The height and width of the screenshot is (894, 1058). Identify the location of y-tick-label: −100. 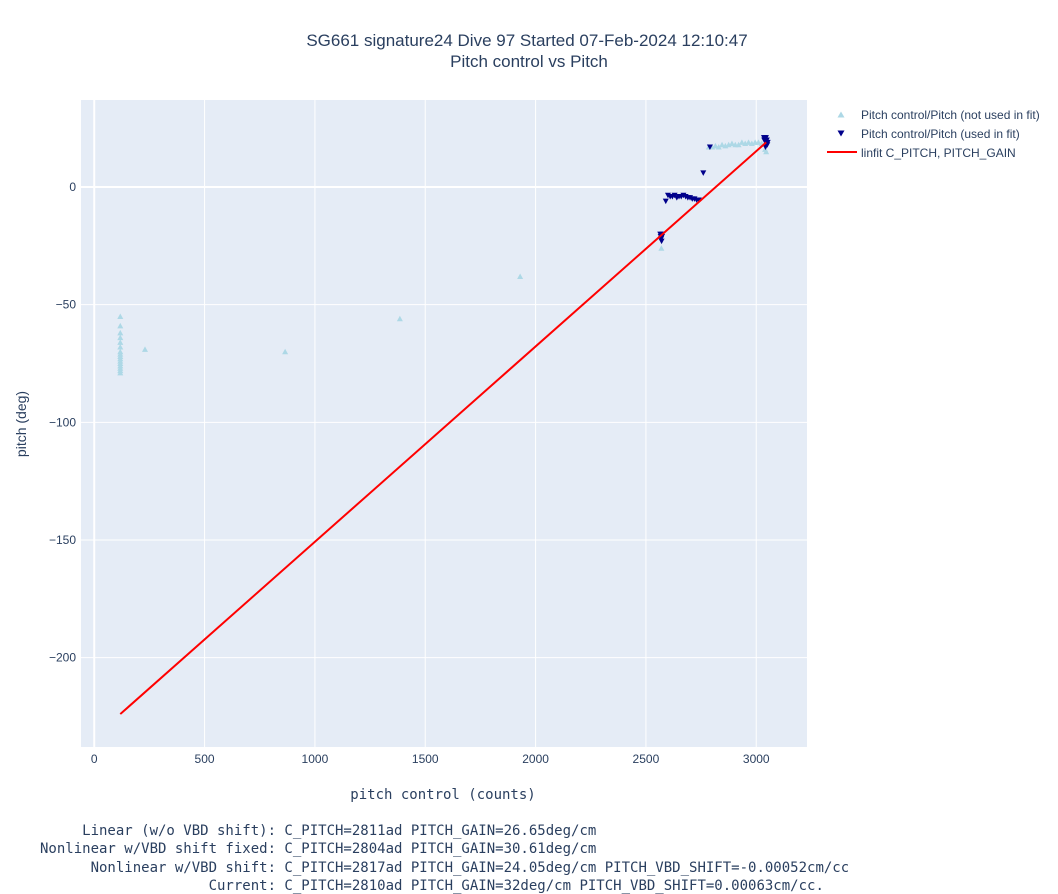
(62, 422).